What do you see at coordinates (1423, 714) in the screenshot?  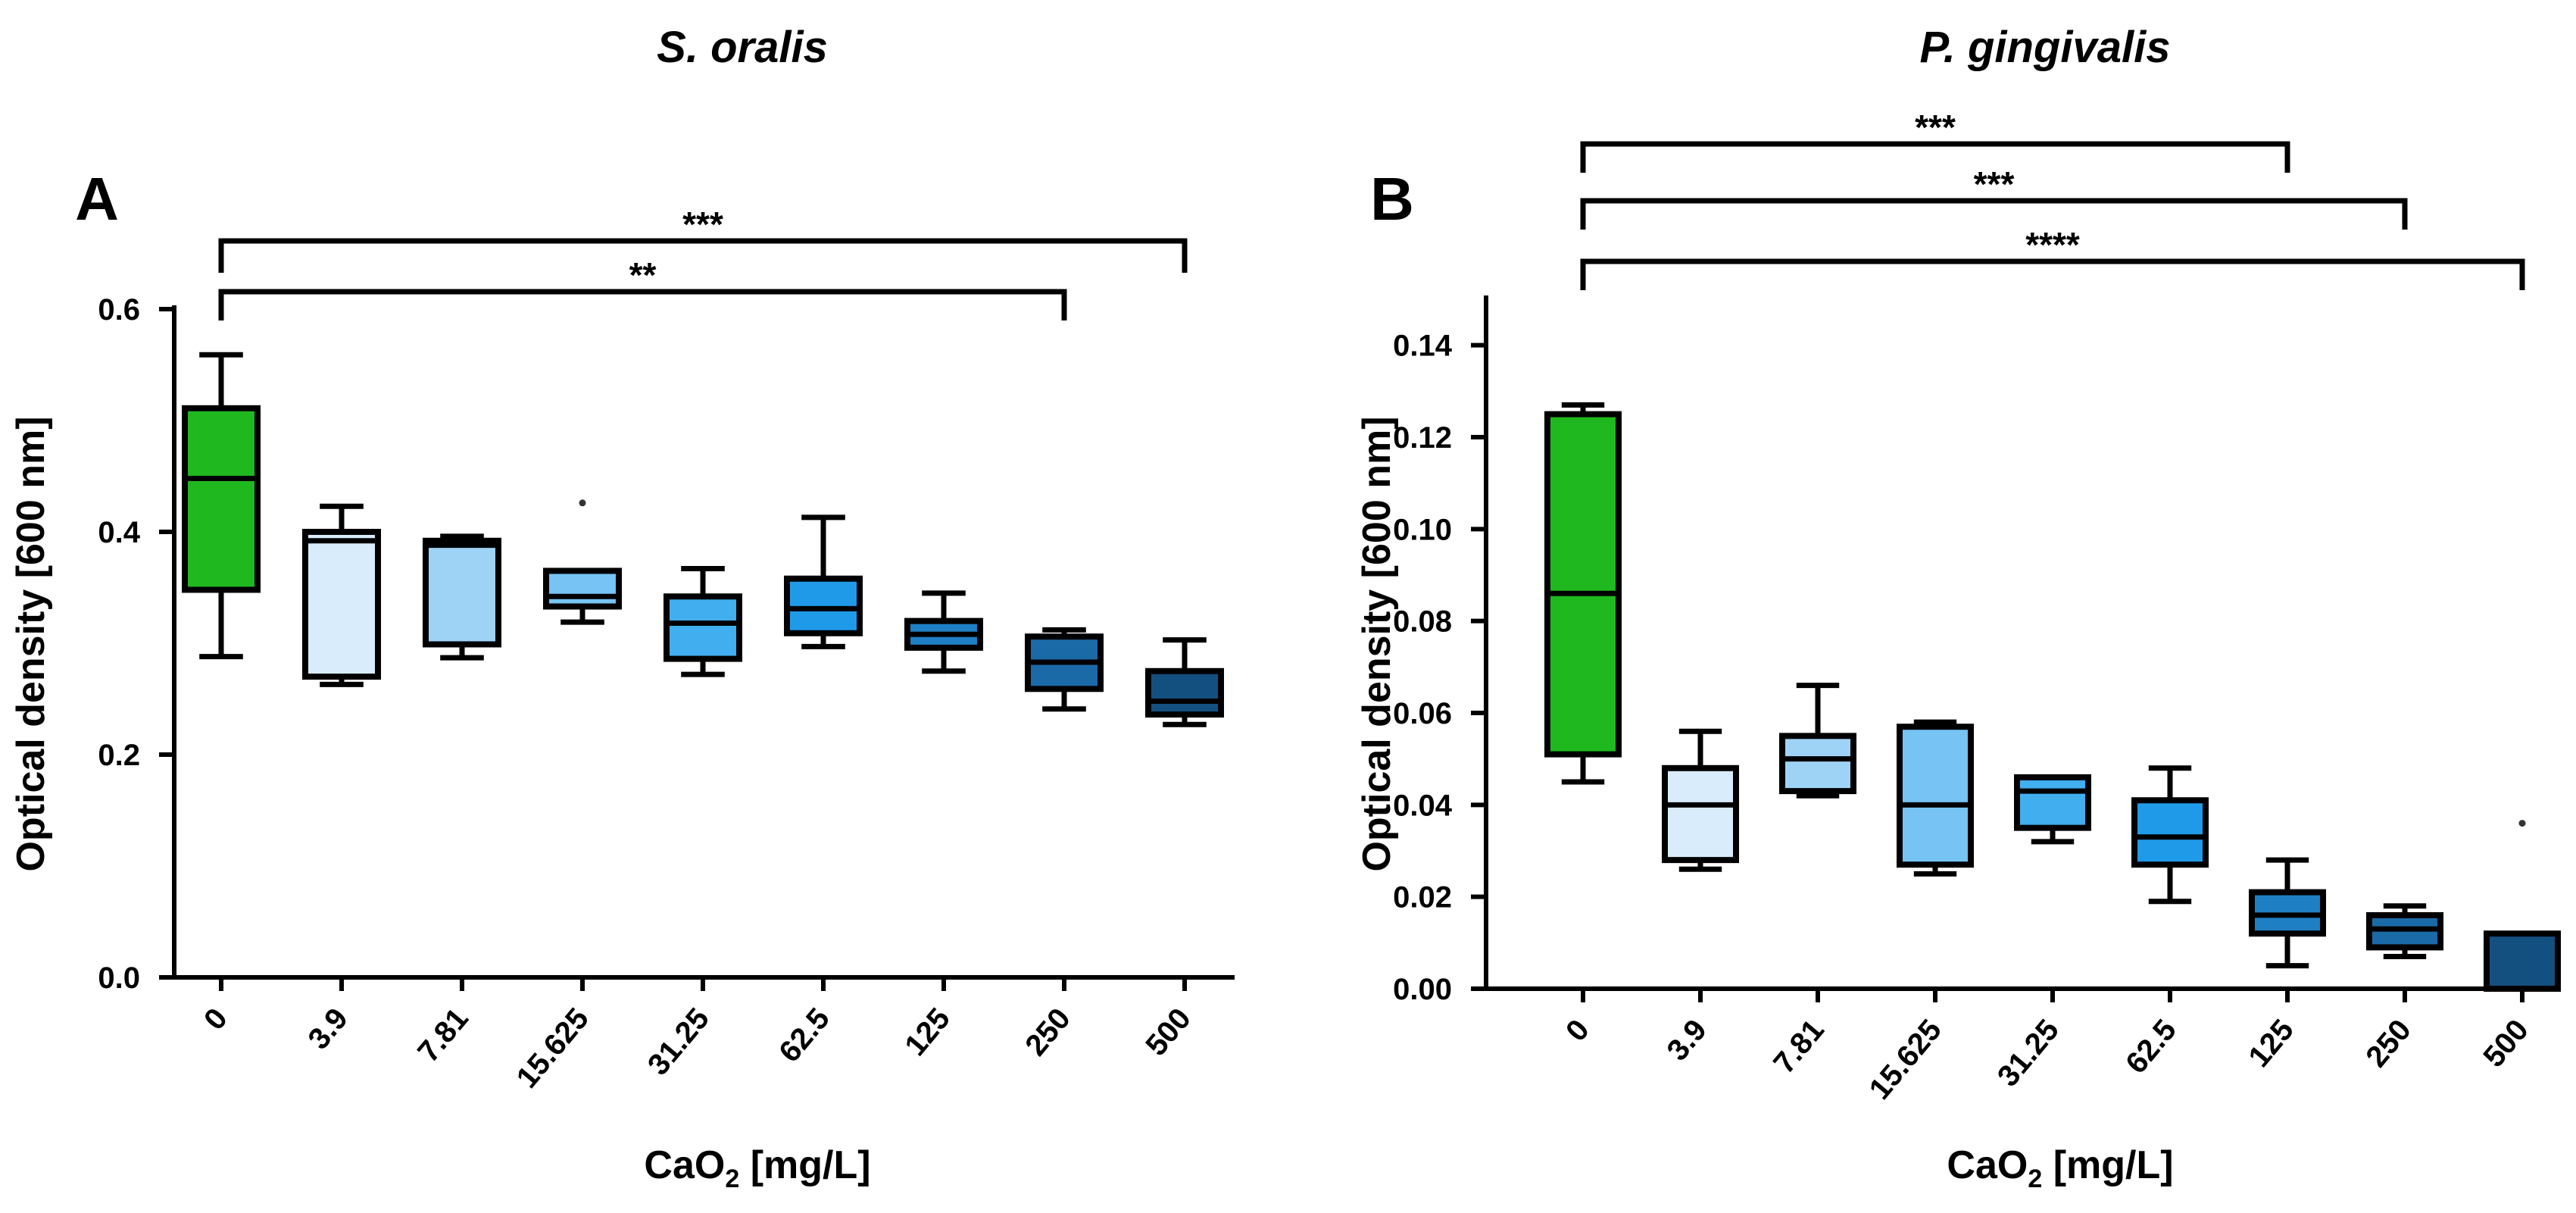 I see `y-tick-label: 0.06` at bounding box center [1423, 714].